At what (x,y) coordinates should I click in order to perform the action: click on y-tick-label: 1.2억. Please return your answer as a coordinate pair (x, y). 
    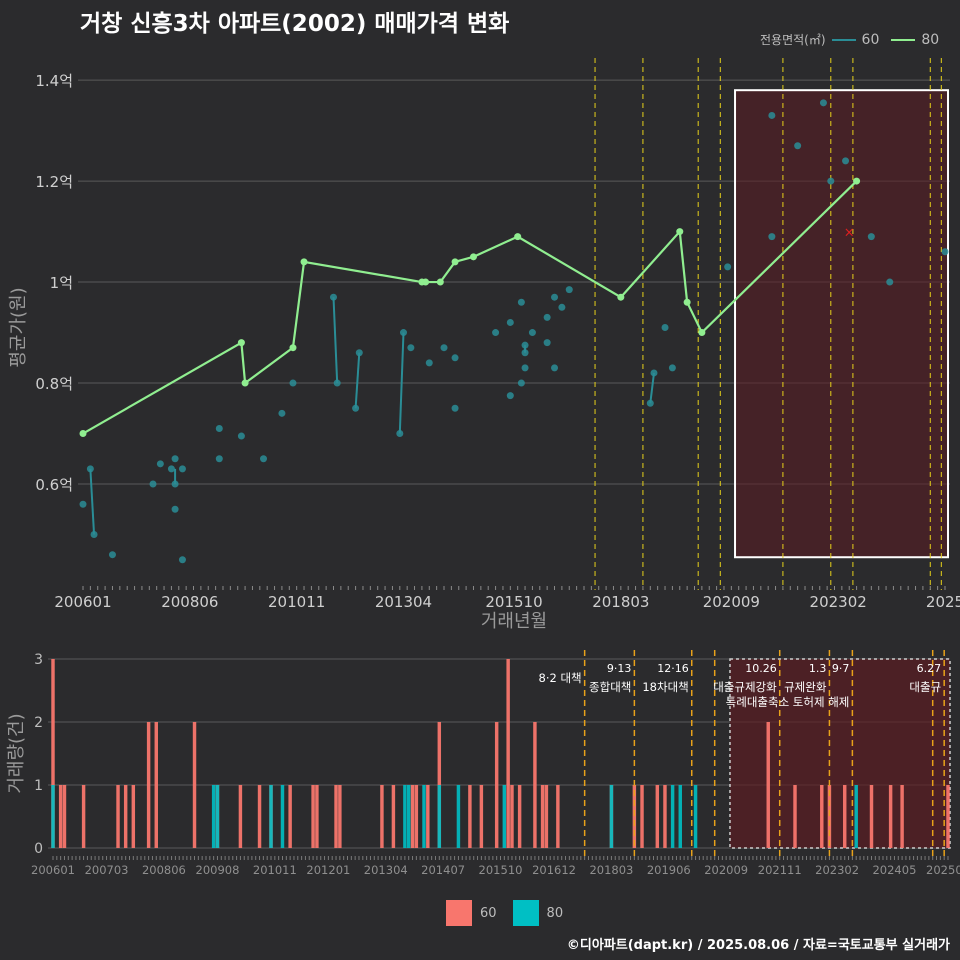
    Looking at the image, I should click on (54, 182).